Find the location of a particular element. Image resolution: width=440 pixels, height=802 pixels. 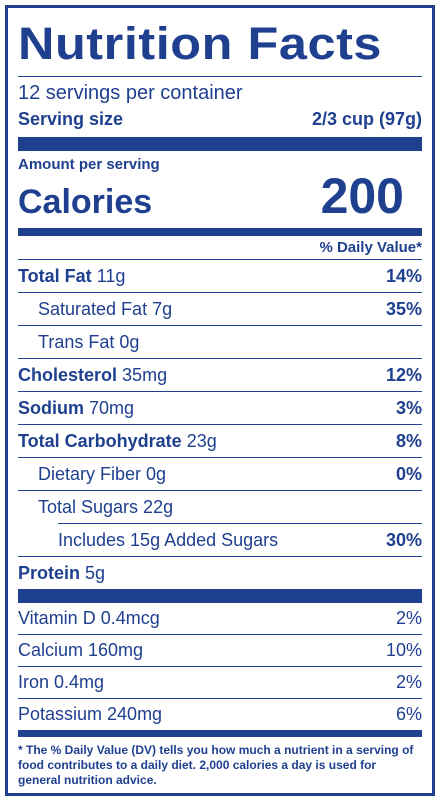

nutrient-dv: 3% is located at coordinates (408, 407).